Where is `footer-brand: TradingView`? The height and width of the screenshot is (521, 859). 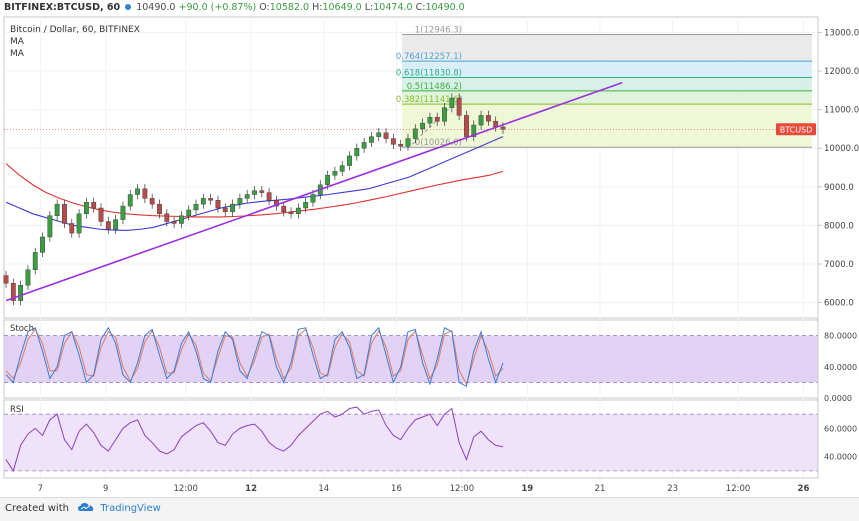
footer-brand: TradingView is located at coordinates (130, 508).